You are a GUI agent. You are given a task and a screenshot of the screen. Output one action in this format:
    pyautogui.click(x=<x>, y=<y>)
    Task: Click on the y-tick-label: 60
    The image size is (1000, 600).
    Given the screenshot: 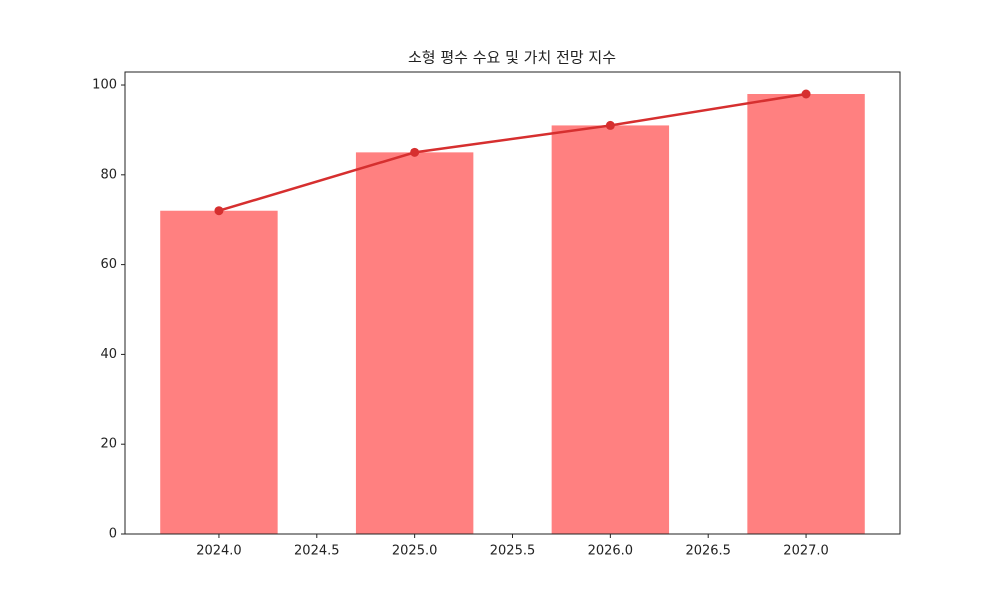 What is the action you would take?
    pyautogui.click(x=108, y=264)
    